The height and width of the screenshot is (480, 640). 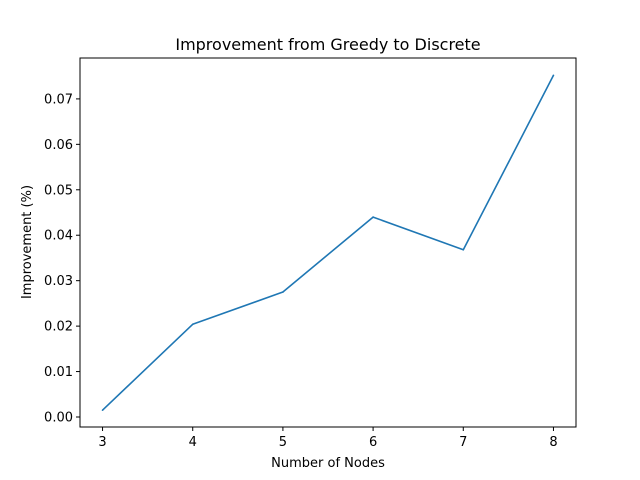 I want to click on x-tick-label: 5, so click(x=283, y=442).